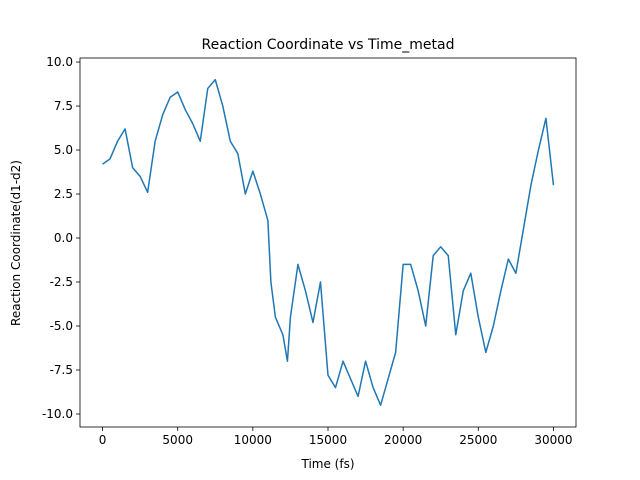  What do you see at coordinates (63, 238) in the screenshot?
I see `y-tick-label: 0.0` at bounding box center [63, 238].